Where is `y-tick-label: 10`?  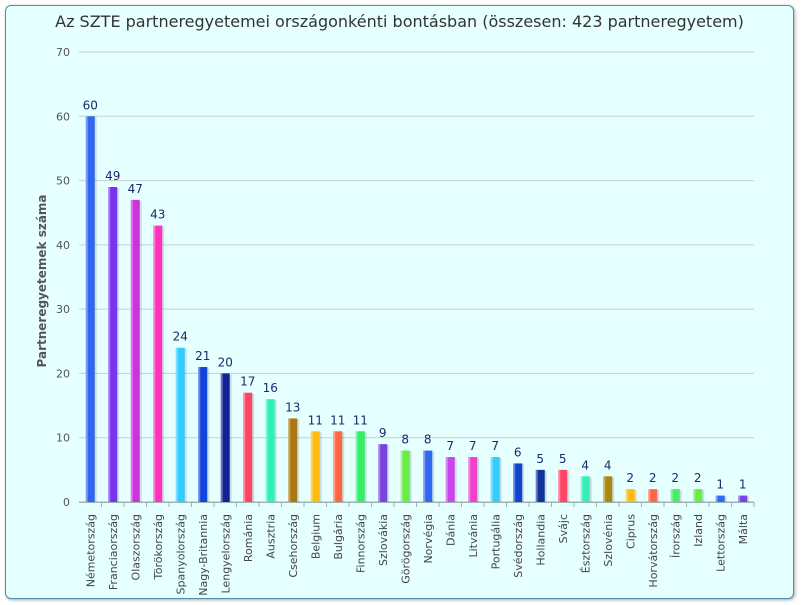
y-tick-label: 10 is located at coordinates (63, 438).